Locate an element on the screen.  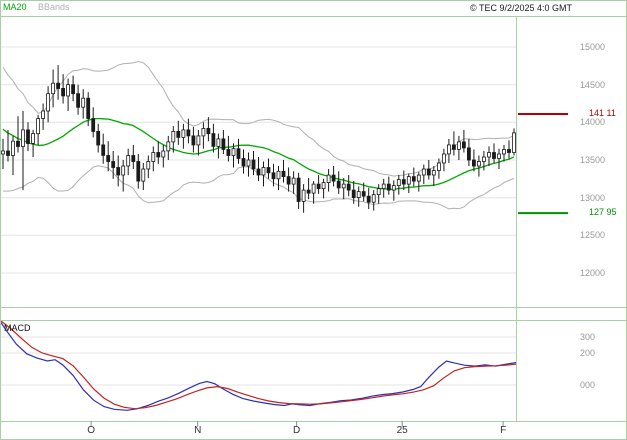
chart-header: MA20 BBands © TEC 9/2/2025 4:0 GMT is located at coordinates (315, 8).